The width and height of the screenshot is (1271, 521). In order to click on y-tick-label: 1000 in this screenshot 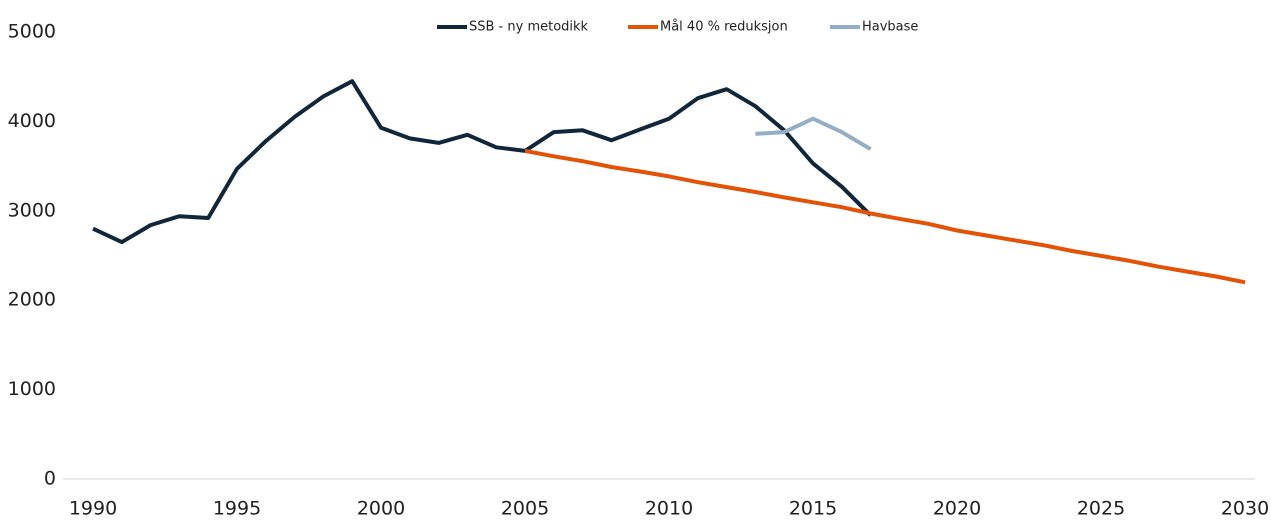, I will do `click(32, 389)`.